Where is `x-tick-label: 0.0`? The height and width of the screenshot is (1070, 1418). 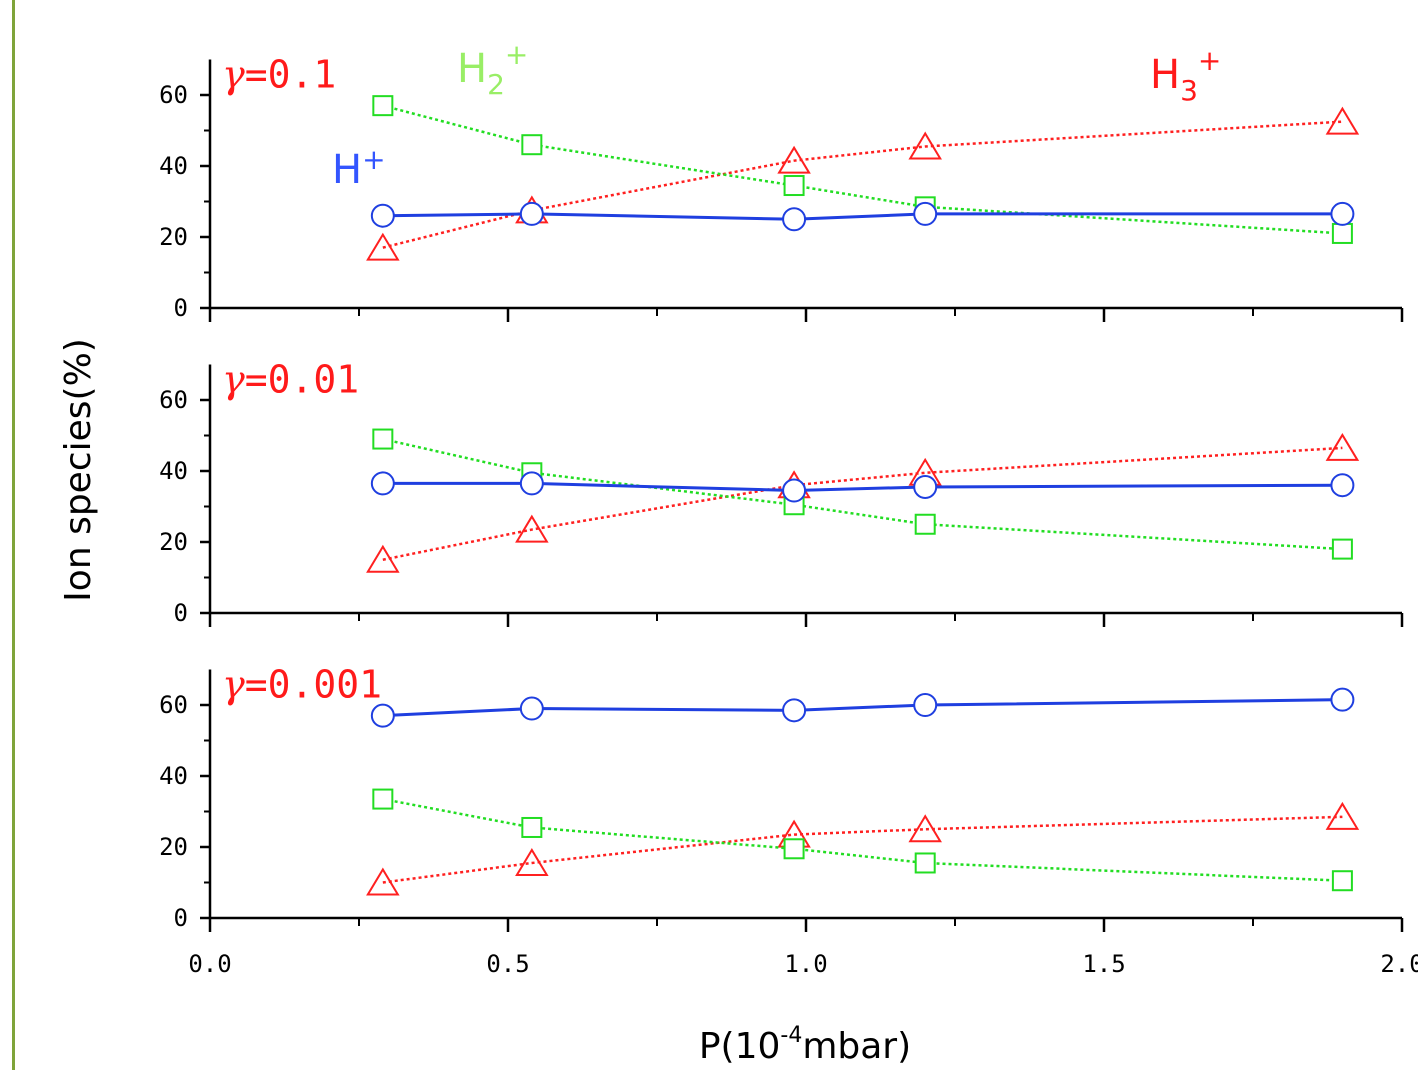
x-tick-label: 0.0 is located at coordinates (209, 964).